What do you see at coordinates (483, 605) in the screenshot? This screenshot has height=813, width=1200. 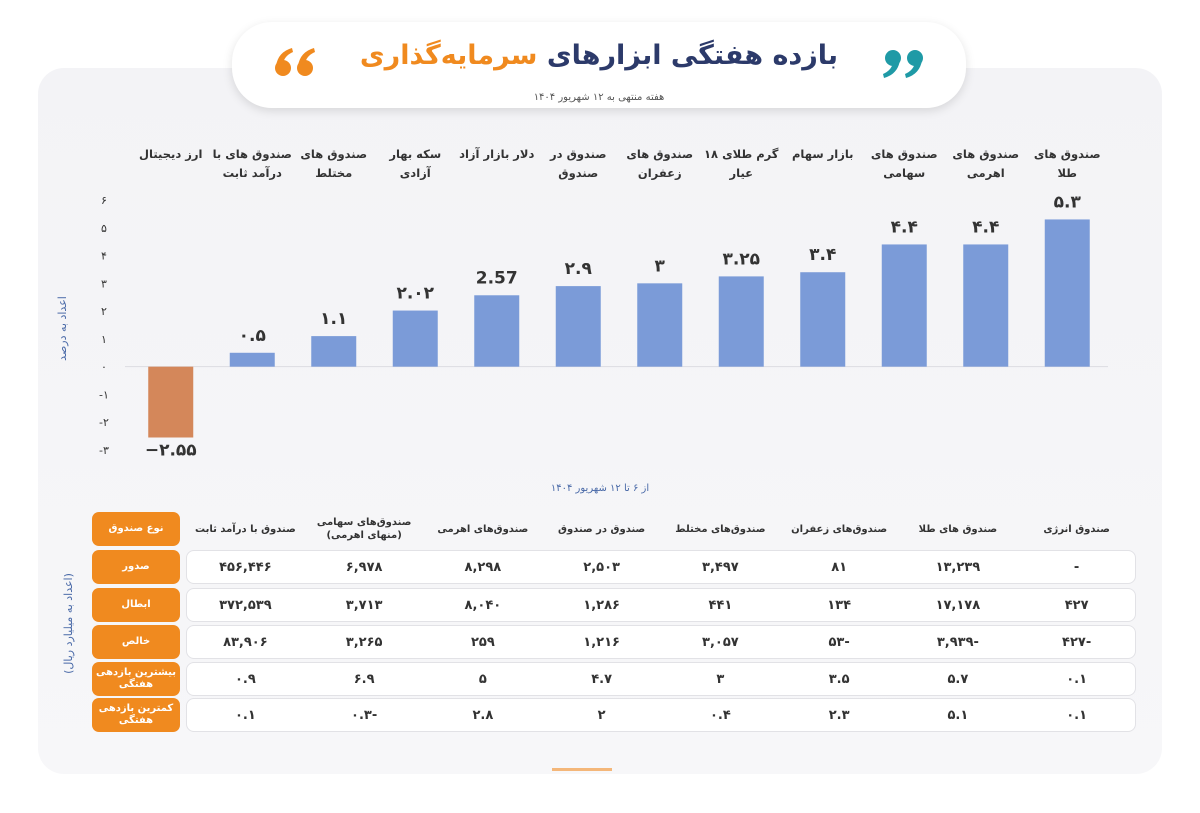 I see `table-cell: ۸,۰۴۰` at bounding box center [483, 605].